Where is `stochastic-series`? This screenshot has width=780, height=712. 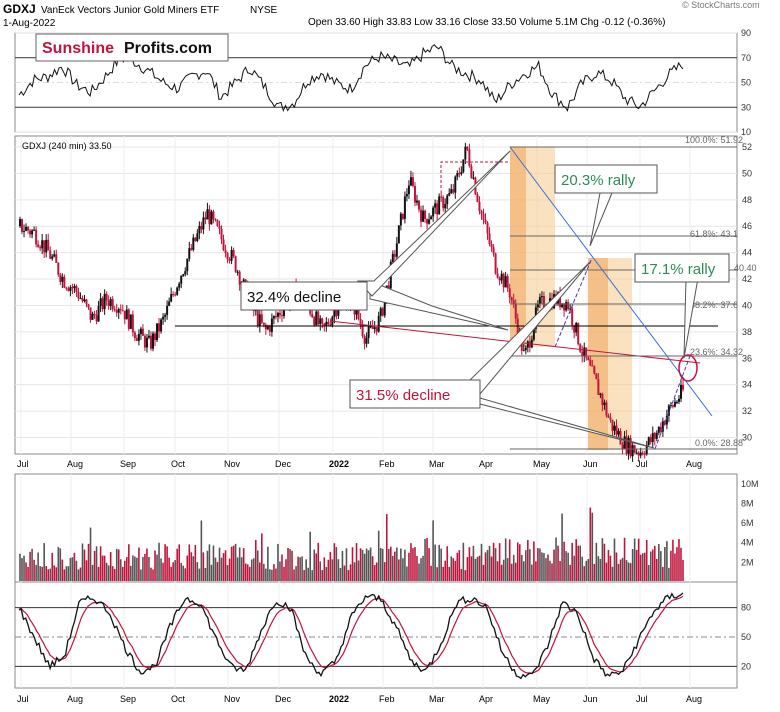 stochastic-series is located at coordinates (351, 636).